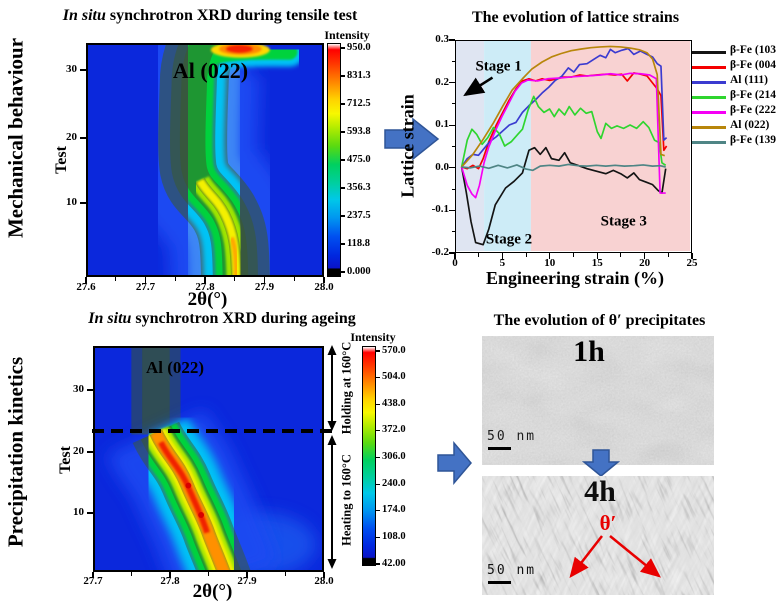 This screenshot has height=608, width=776. I want to click on y-tick-label: 30, so click(71, 68).